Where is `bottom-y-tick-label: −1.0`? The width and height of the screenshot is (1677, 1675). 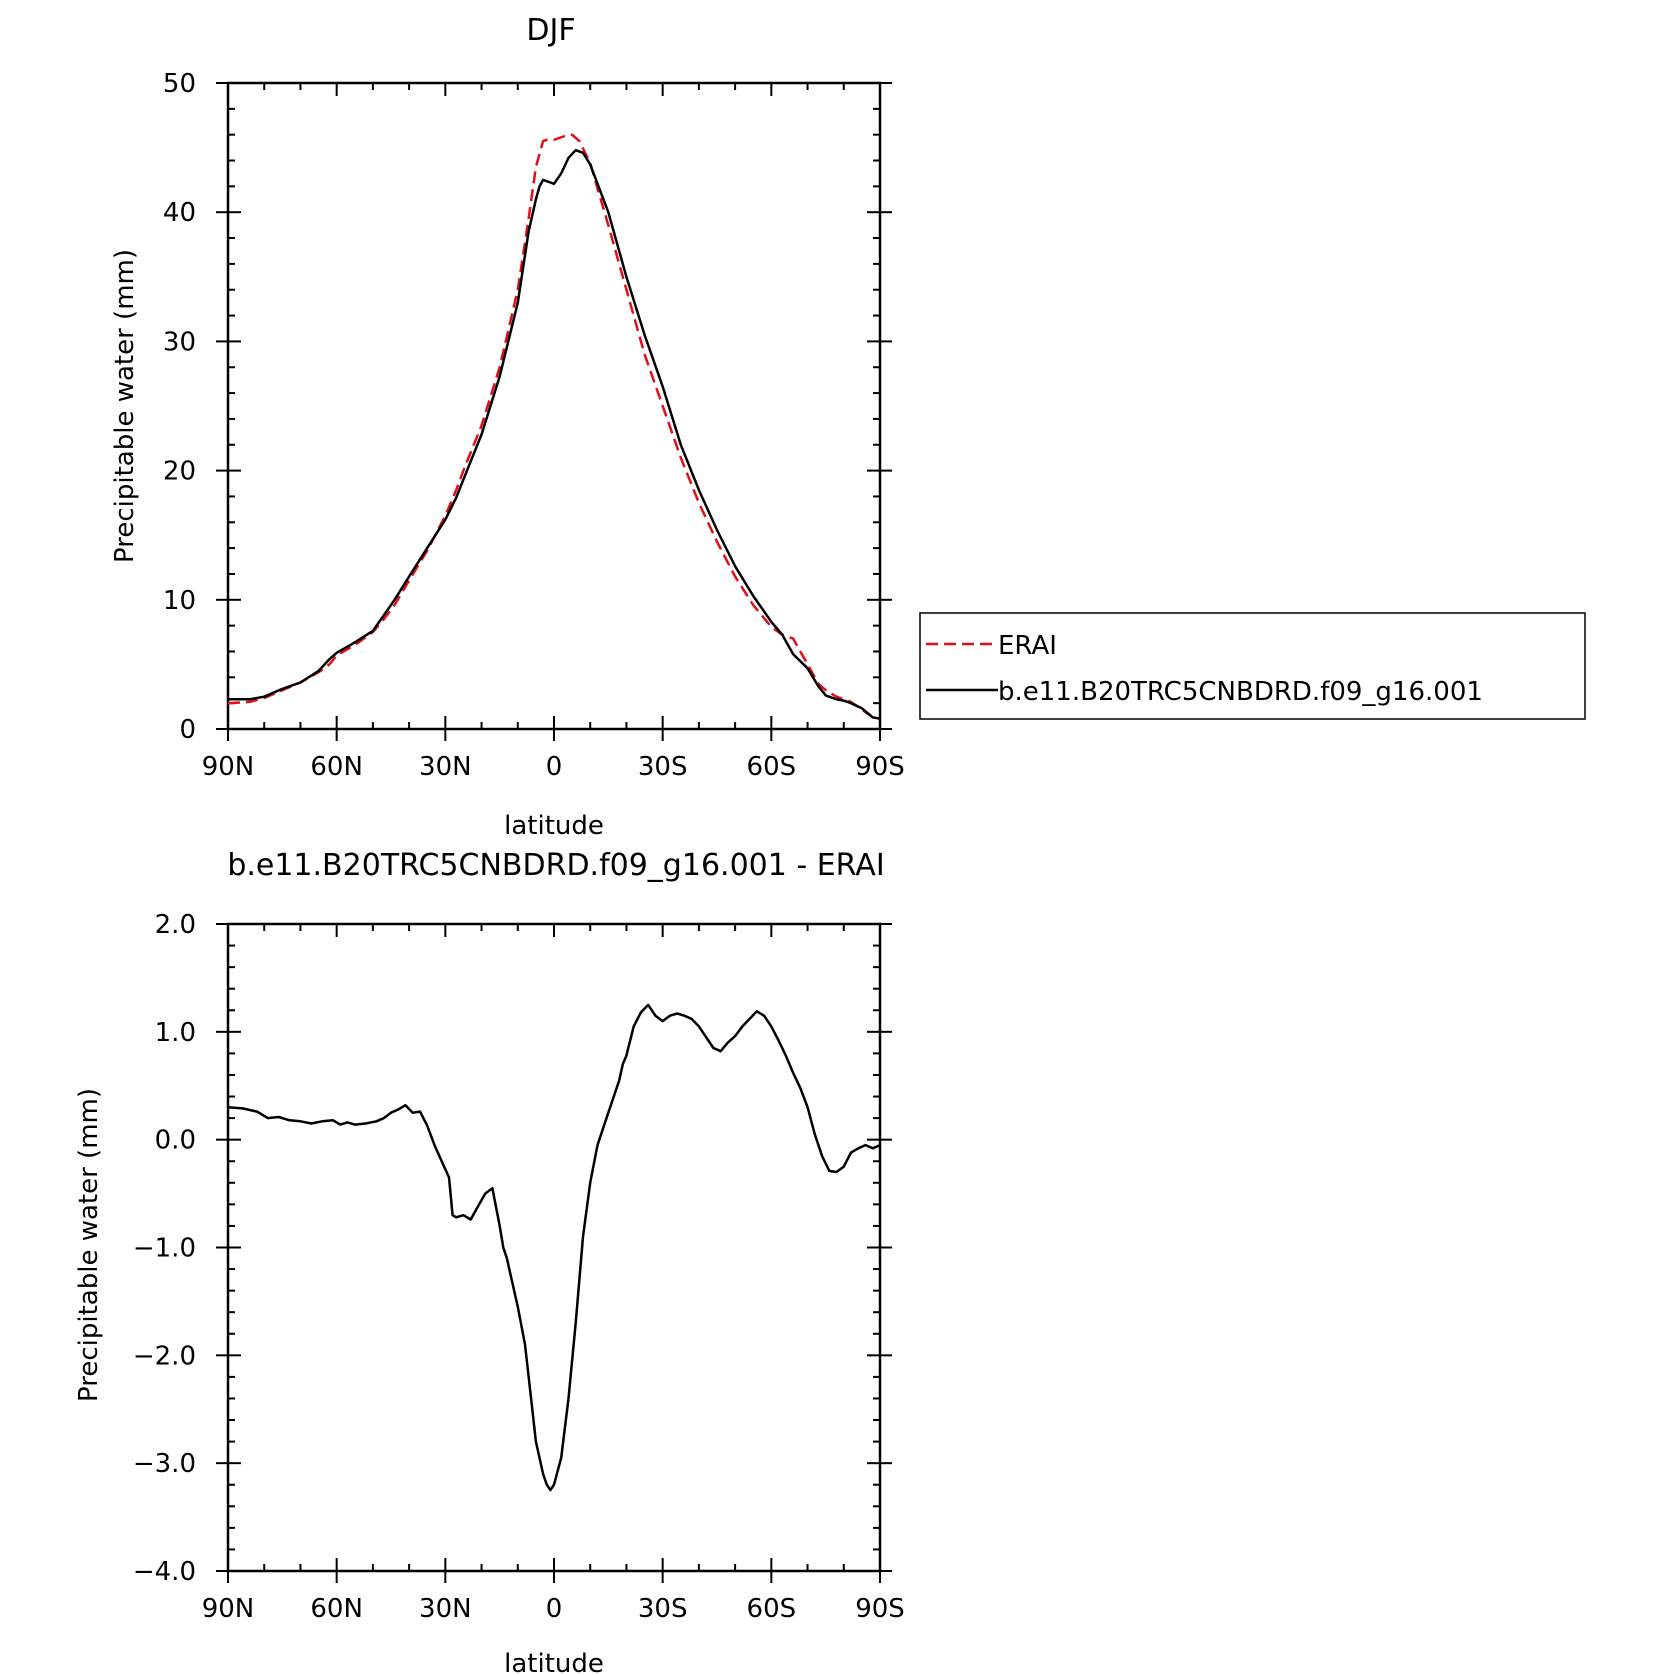
bottom-y-tick-label: −1.0 is located at coordinates (164, 1249).